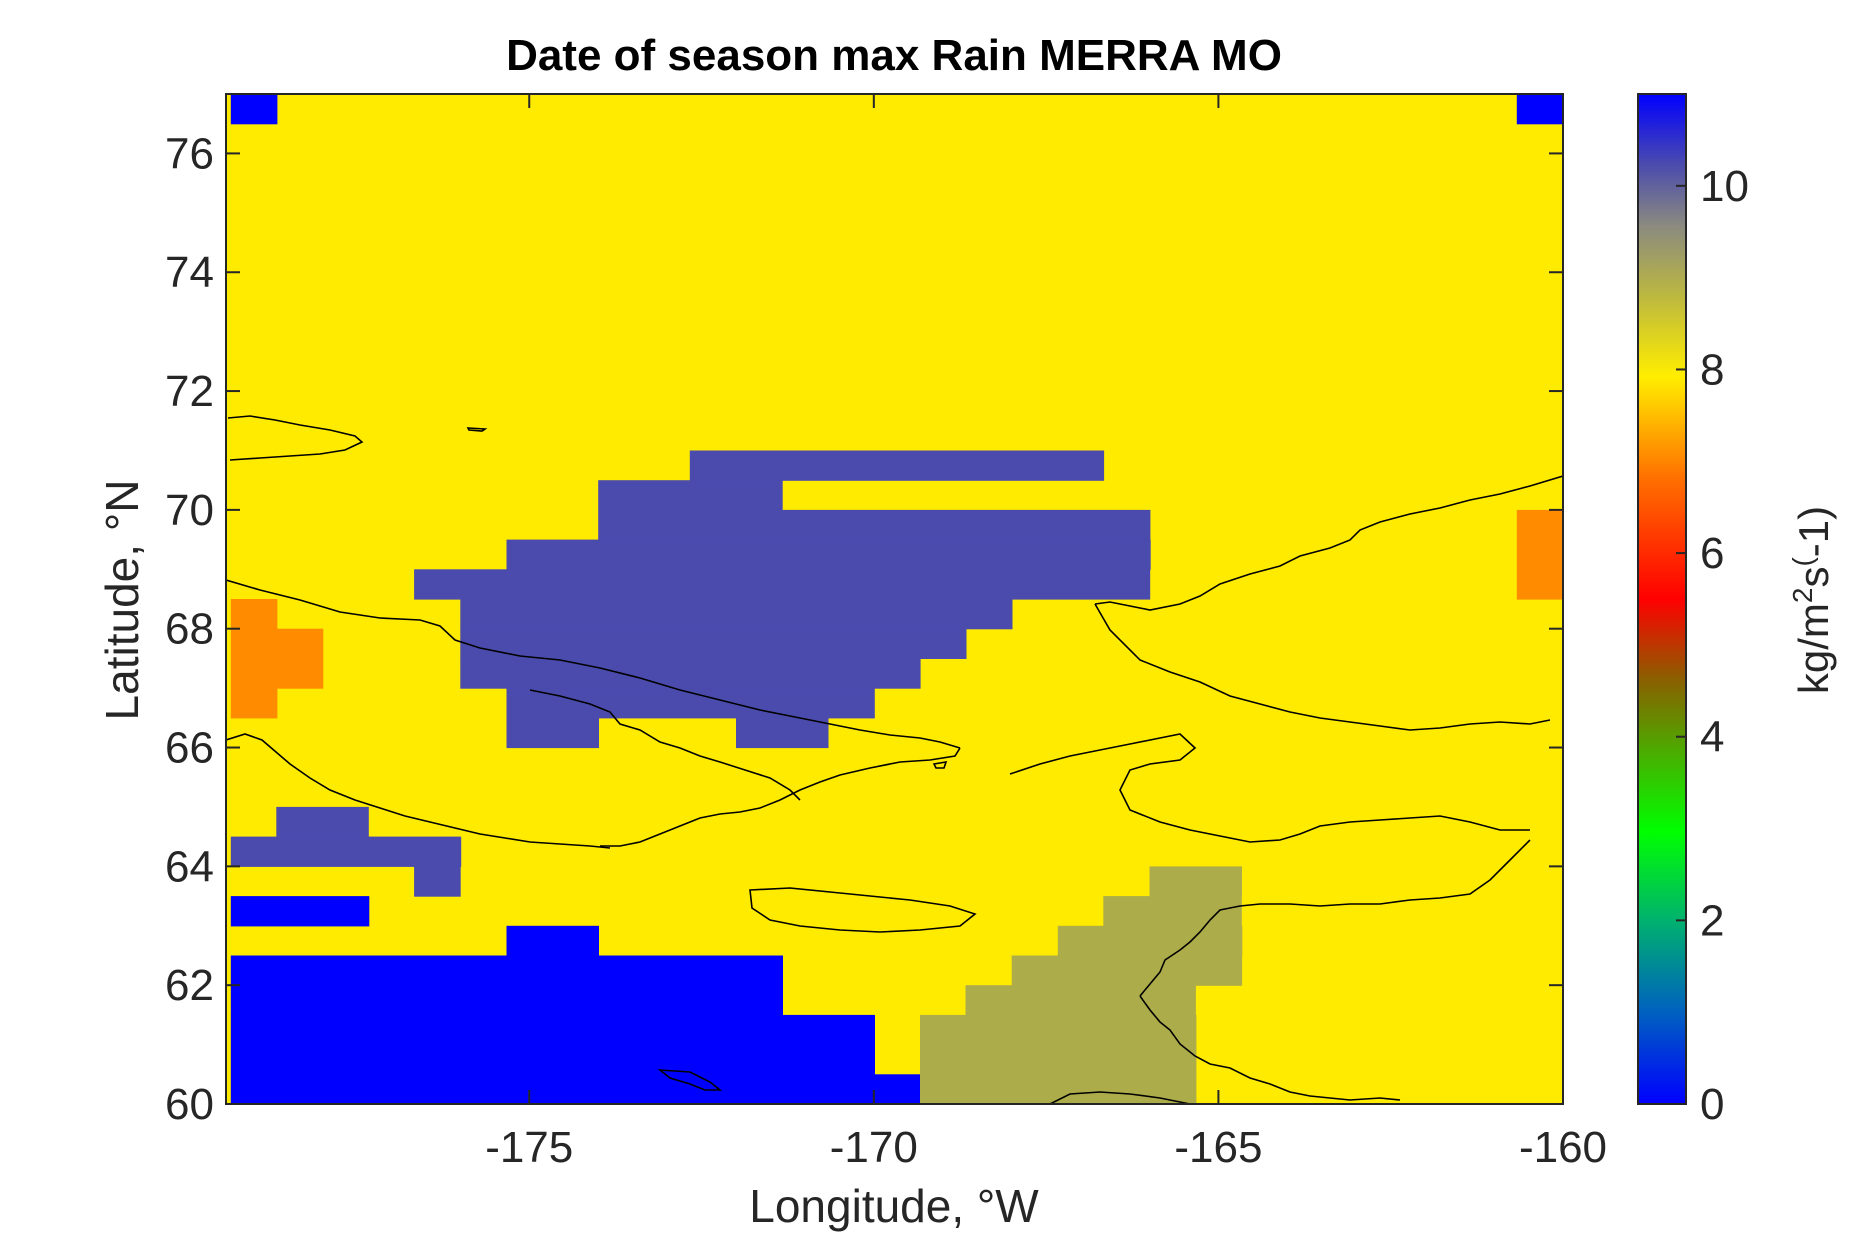 The width and height of the screenshot is (1875, 1250). Describe the element at coordinates (1712, 369) in the screenshot. I see `colorbar-tick-label: 8` at that location.